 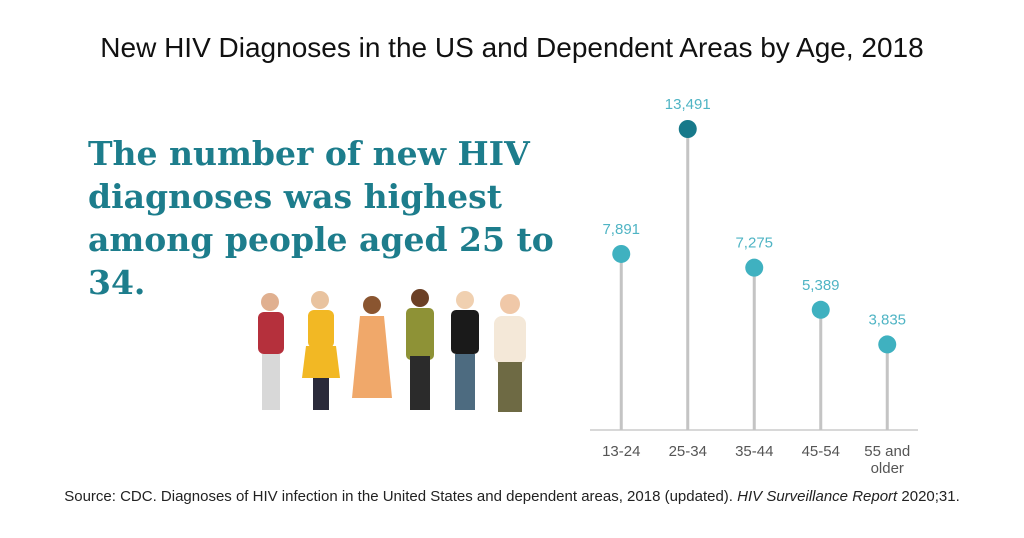 What do you see at coordinates (687, 451) in the screenshot?
I see `x-tick-label: 25-34` at bounding box center [687, 451].